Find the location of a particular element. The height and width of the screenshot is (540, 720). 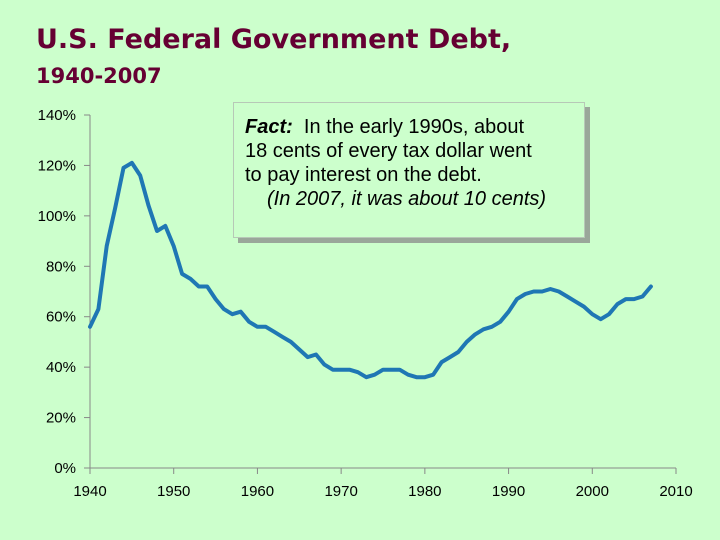

title-line-1: U.S. Federal Government Debt, is located at coordinates (274, 39).